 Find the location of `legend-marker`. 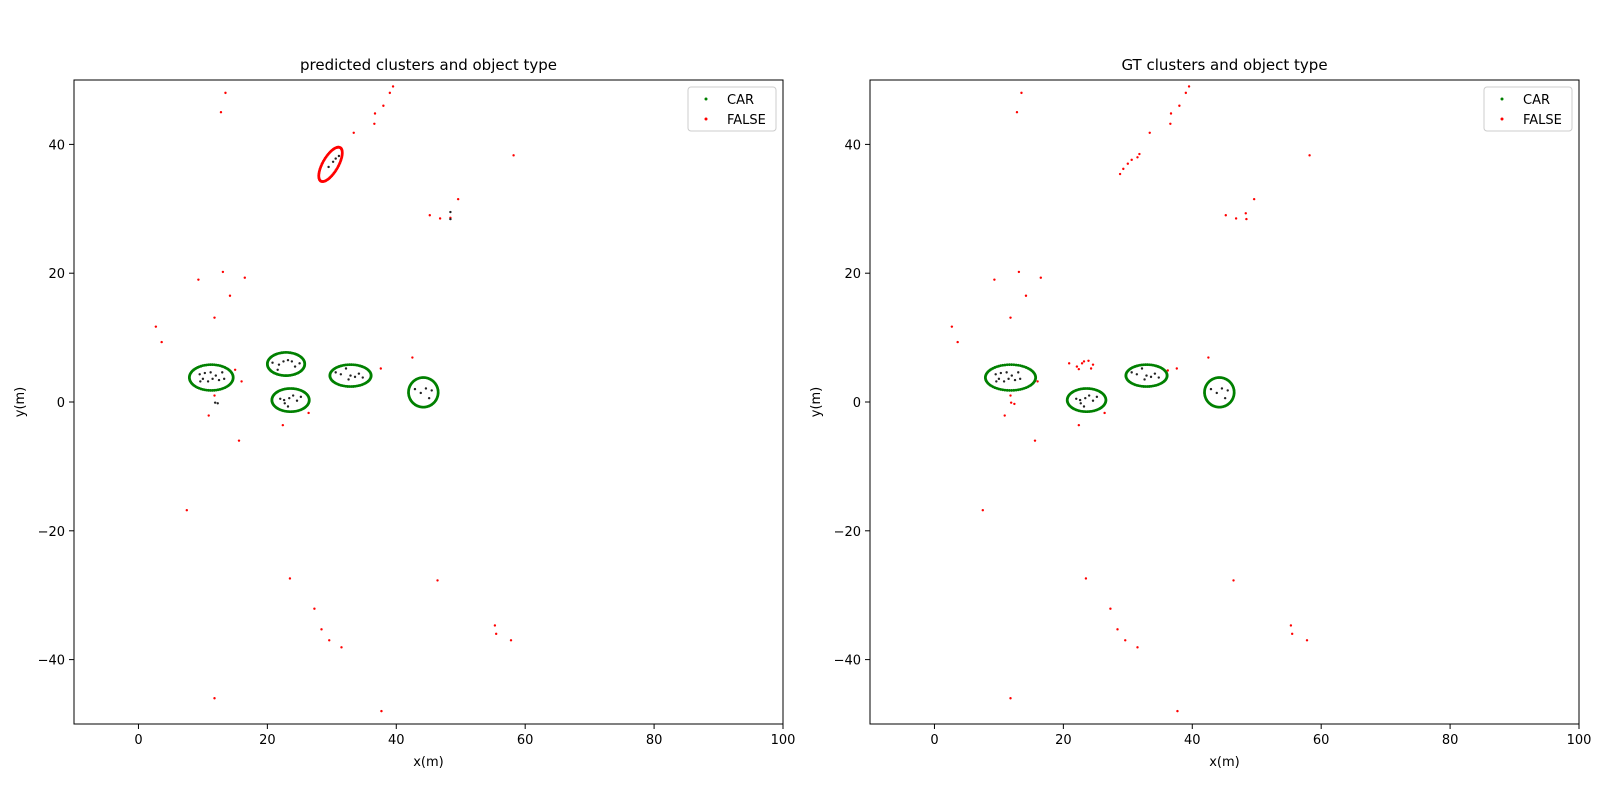

legend-marker is located at coordinates (706, 119).